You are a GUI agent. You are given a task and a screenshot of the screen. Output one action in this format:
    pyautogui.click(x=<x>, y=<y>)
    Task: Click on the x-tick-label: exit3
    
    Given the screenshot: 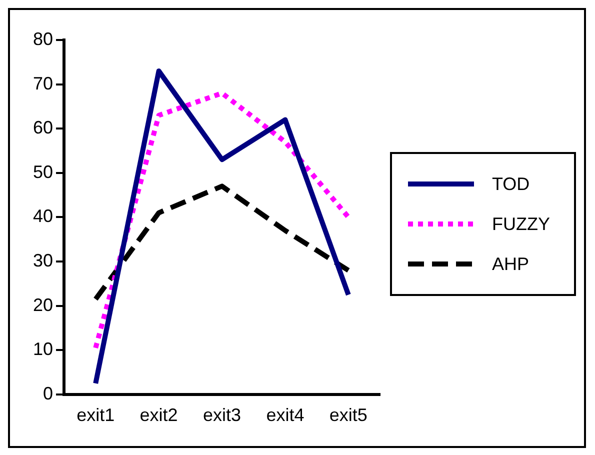 What is the action you would take?
    pyautogui.click(x=222, y=415)
    